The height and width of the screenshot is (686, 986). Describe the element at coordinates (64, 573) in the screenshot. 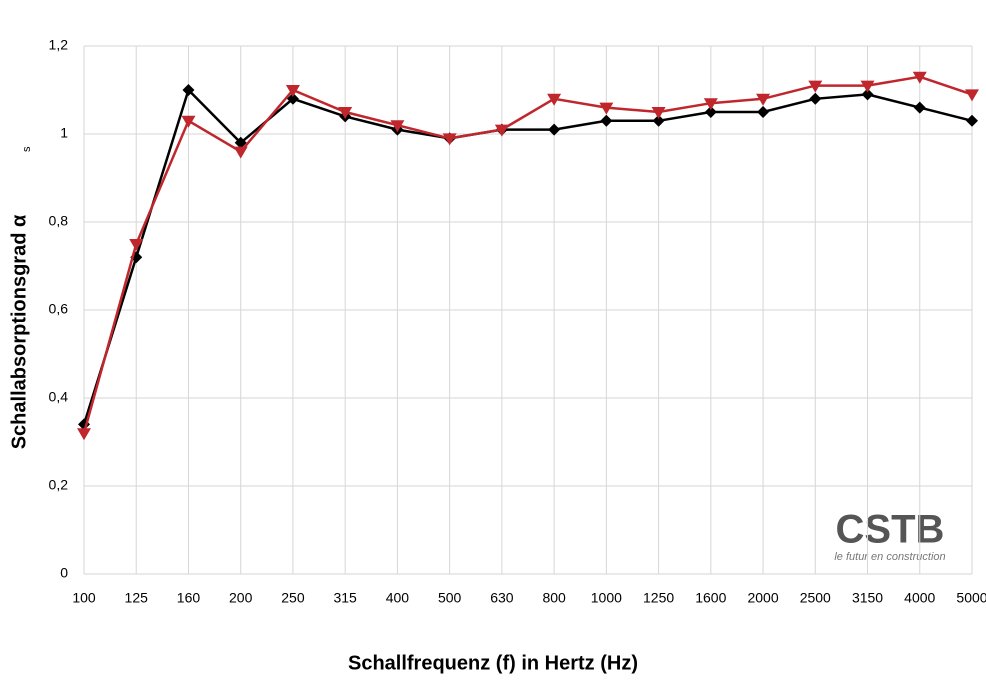

I see `y-tick-label: 0` at that location.